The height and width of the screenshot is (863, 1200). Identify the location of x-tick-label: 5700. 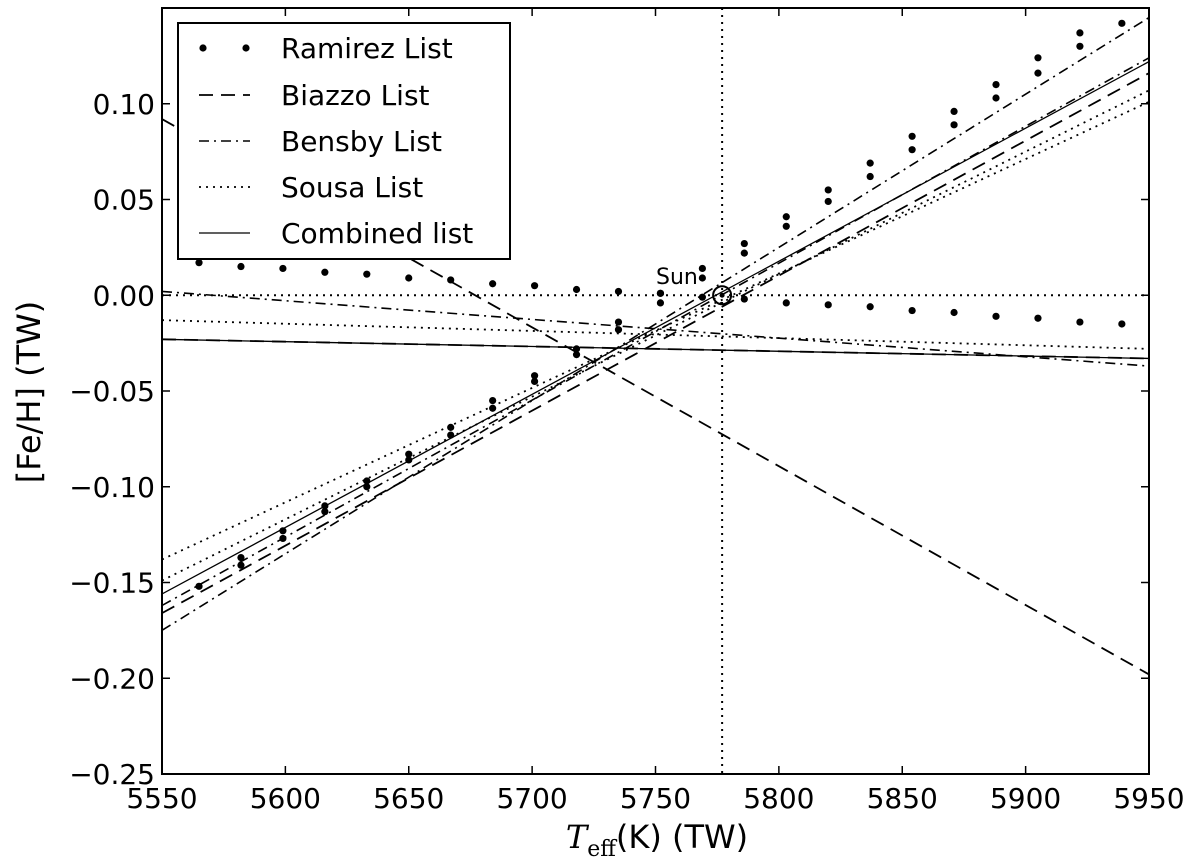
(531, 798).